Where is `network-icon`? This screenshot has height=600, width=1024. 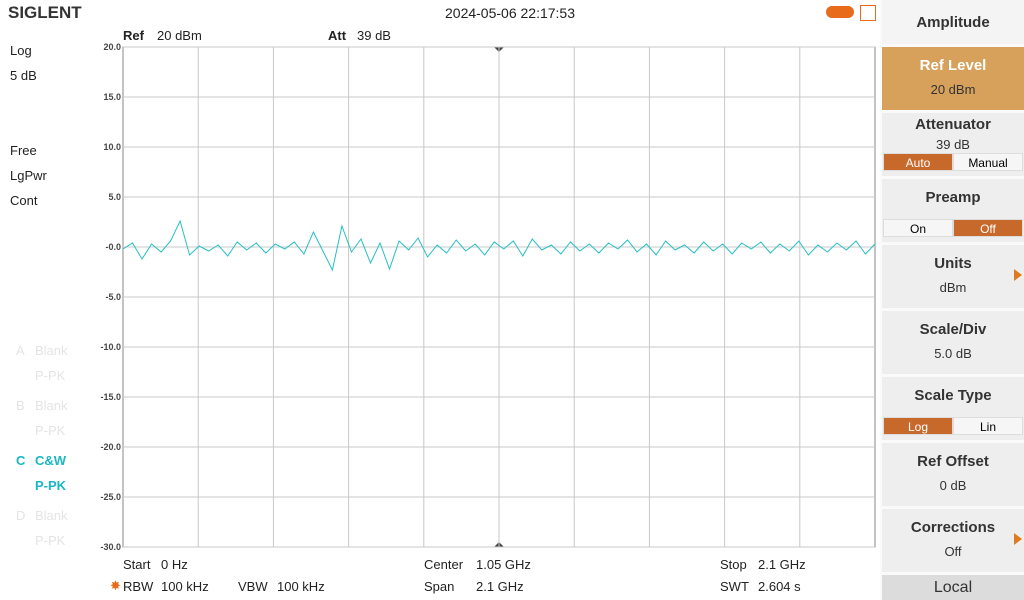 network-icon is located at coordinates (868, 13).